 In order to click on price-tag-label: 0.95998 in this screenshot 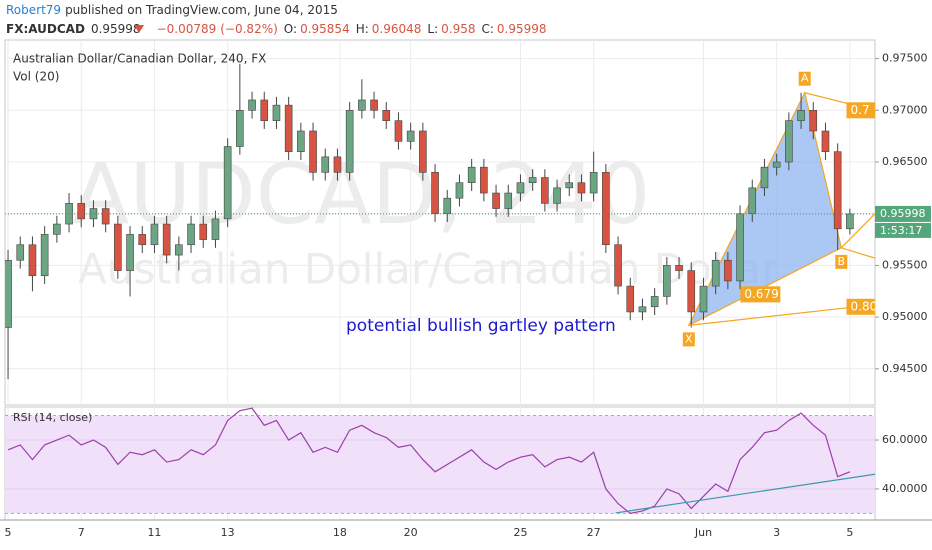, I will do `click(903, 213)`.